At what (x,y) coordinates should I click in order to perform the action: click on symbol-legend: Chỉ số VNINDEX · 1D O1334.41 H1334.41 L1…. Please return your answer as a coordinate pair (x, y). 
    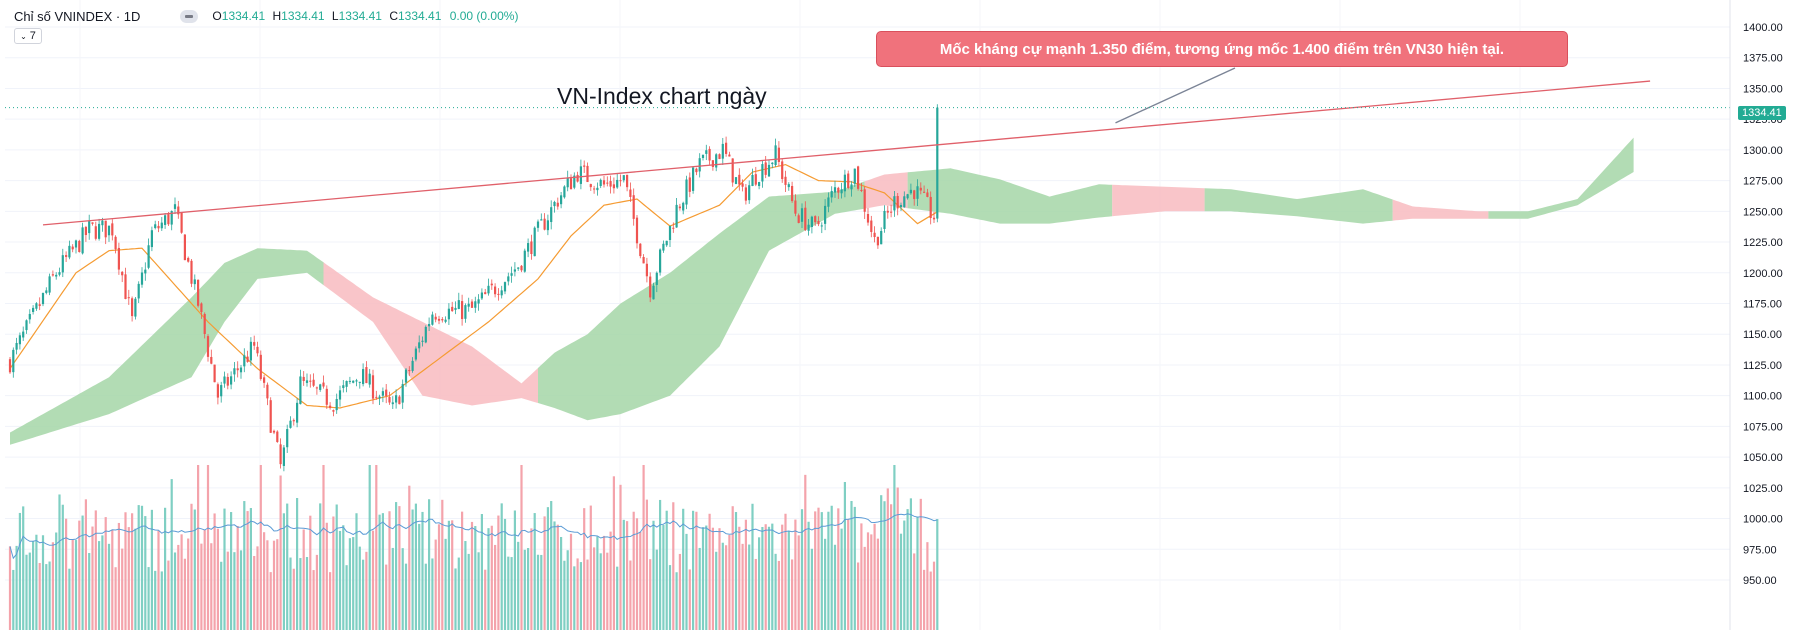
    Looking at the image, I should click on (266, 16).